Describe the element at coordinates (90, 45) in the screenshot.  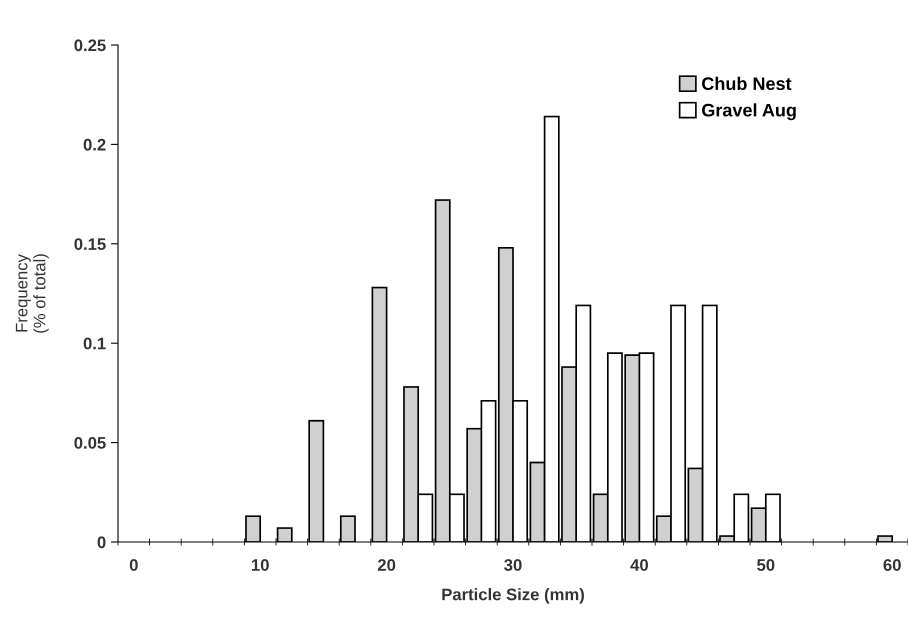
I see `y-tick-label: 0.25` at that location.